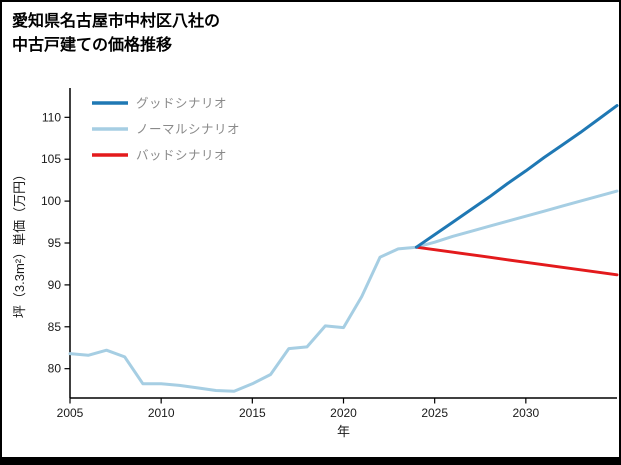  I want to click on y-tick-label: 100, so click(51, 201).